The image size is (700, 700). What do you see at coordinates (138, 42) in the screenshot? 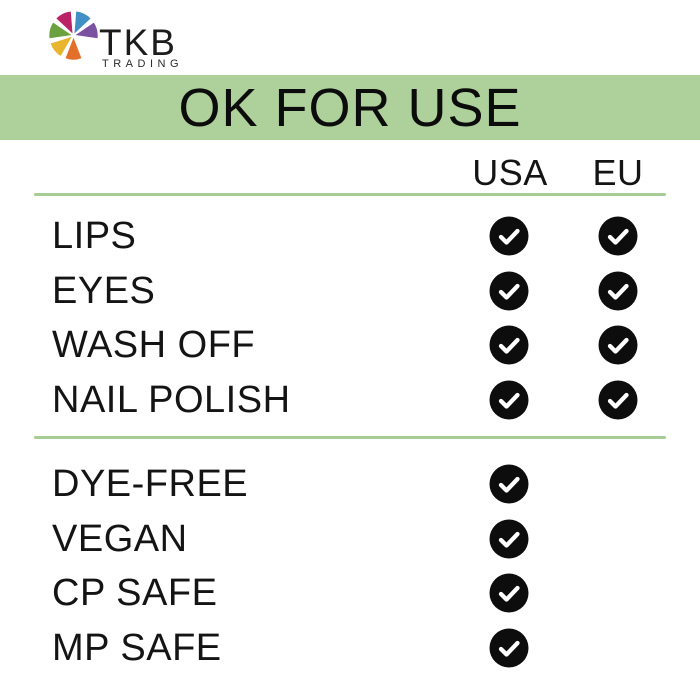
I see `brand-name: TKB` at bounding box center [138, 42].